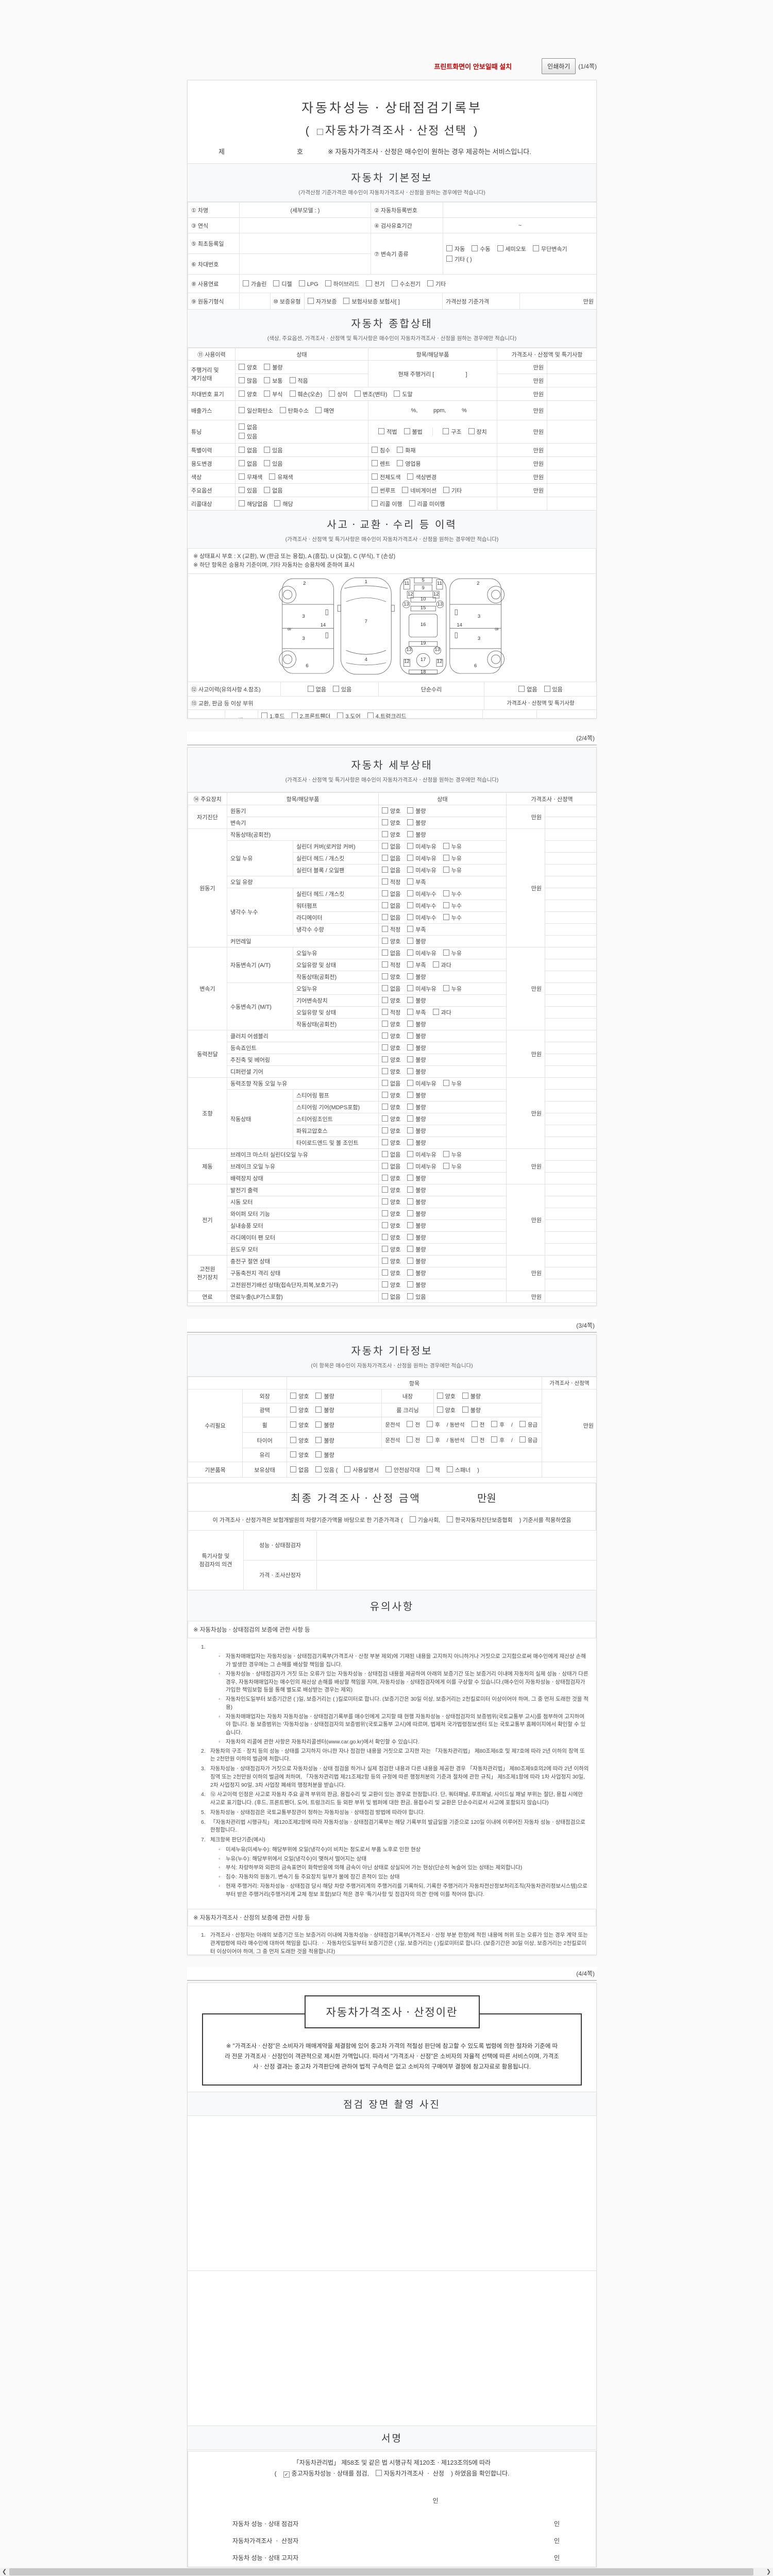  Describe the element at coordinates (392, 1107) in the screenshot. I see `detail-row: 스티어링 기어(MDPS포함) 양호 불량` at that location.